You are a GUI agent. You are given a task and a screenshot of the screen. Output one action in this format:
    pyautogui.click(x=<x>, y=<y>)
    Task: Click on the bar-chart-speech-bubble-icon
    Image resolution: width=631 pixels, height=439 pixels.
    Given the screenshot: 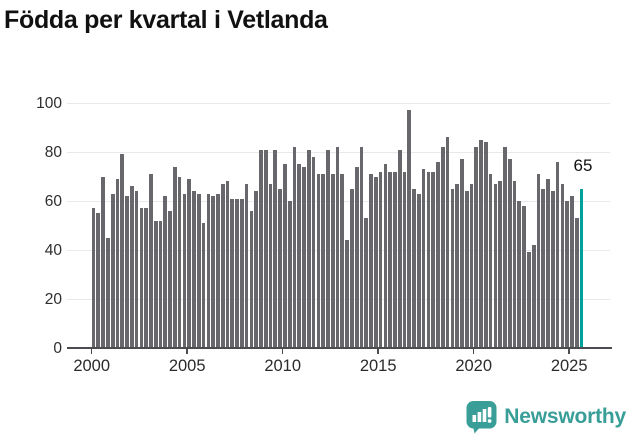 What is the action you would take?
    pyautogui.click(x=481, y=417)
    